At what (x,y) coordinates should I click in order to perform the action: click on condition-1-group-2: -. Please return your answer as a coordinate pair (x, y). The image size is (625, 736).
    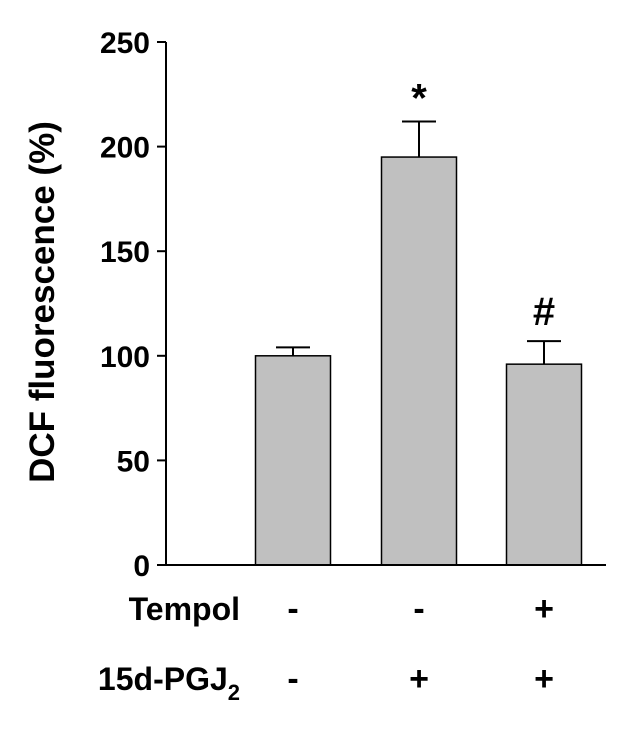
    Looking at the image, I should click on (418, 609).